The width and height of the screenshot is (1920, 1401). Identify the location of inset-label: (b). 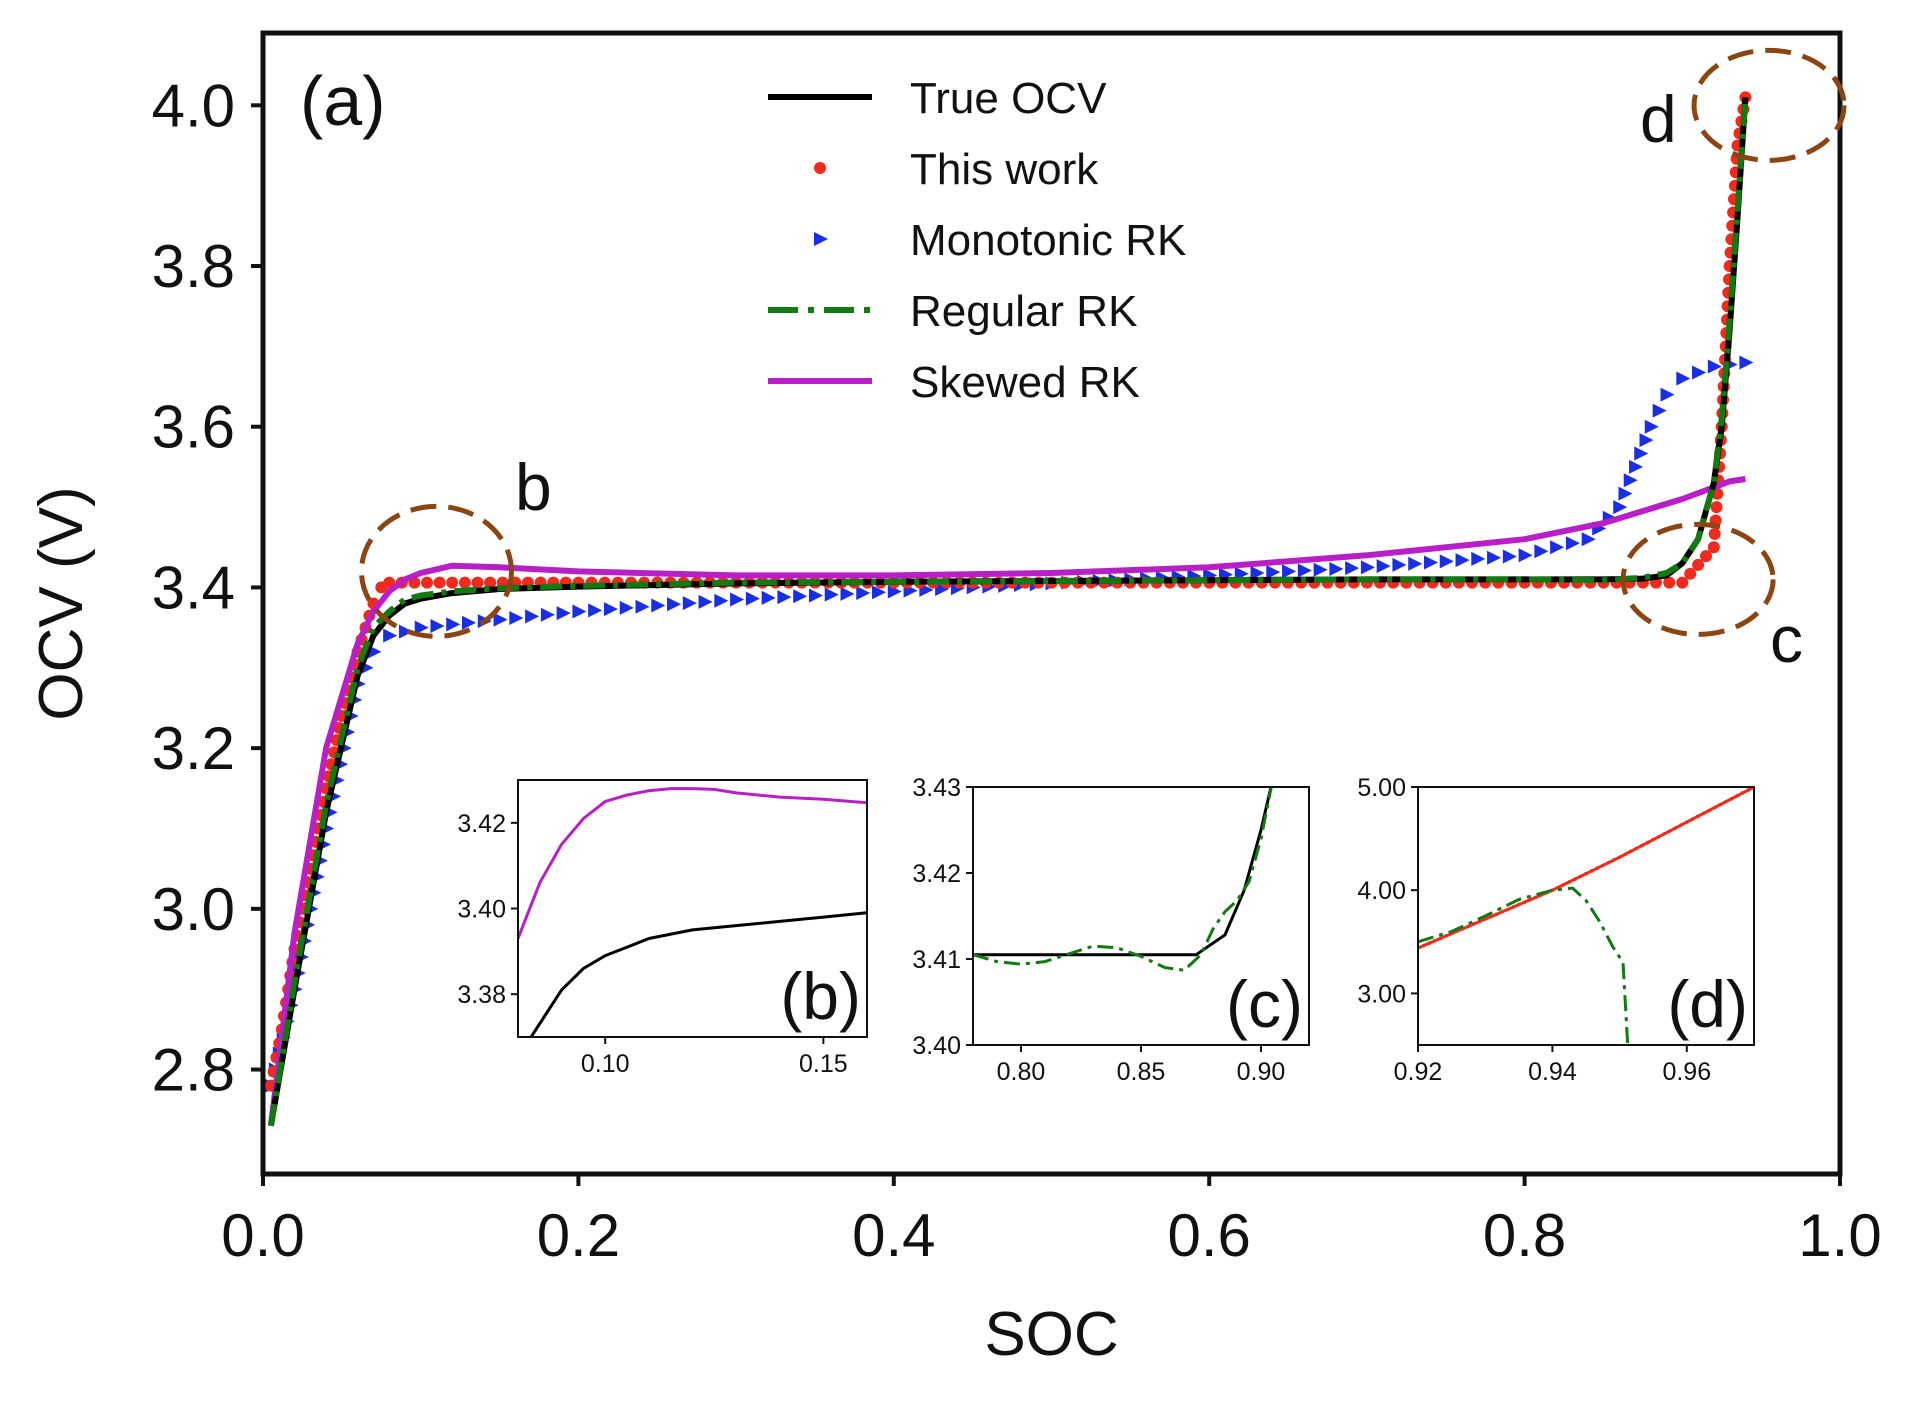
(820, 996).